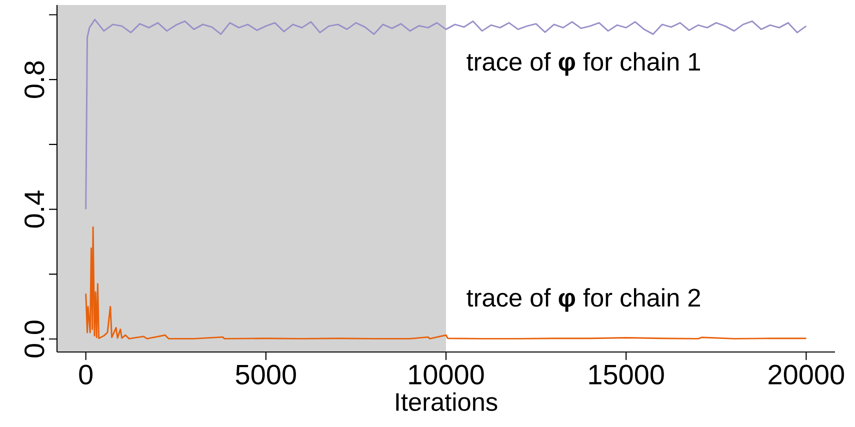 This screenshot has width=855, height=427. What do you see at coordinates (266, 374) in the screenshot?
I see `x-tick-label: 5000` at bounding box center [266, 374].